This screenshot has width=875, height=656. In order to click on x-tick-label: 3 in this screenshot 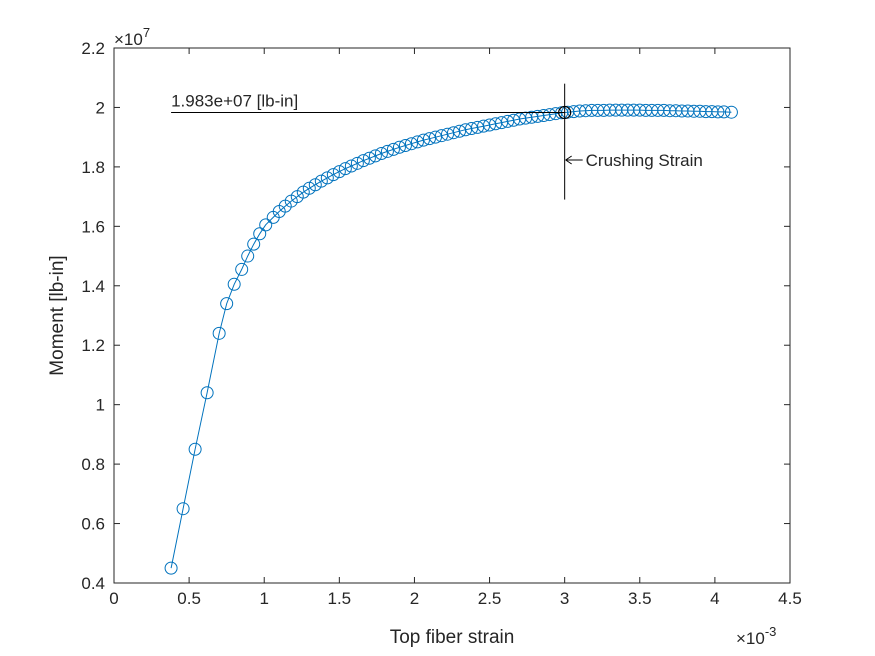, I will do `click(564, 598)`.